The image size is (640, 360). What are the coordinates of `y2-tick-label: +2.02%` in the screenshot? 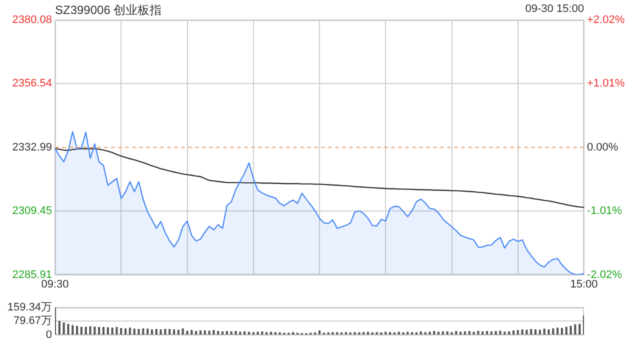 It's located at (606, 20).